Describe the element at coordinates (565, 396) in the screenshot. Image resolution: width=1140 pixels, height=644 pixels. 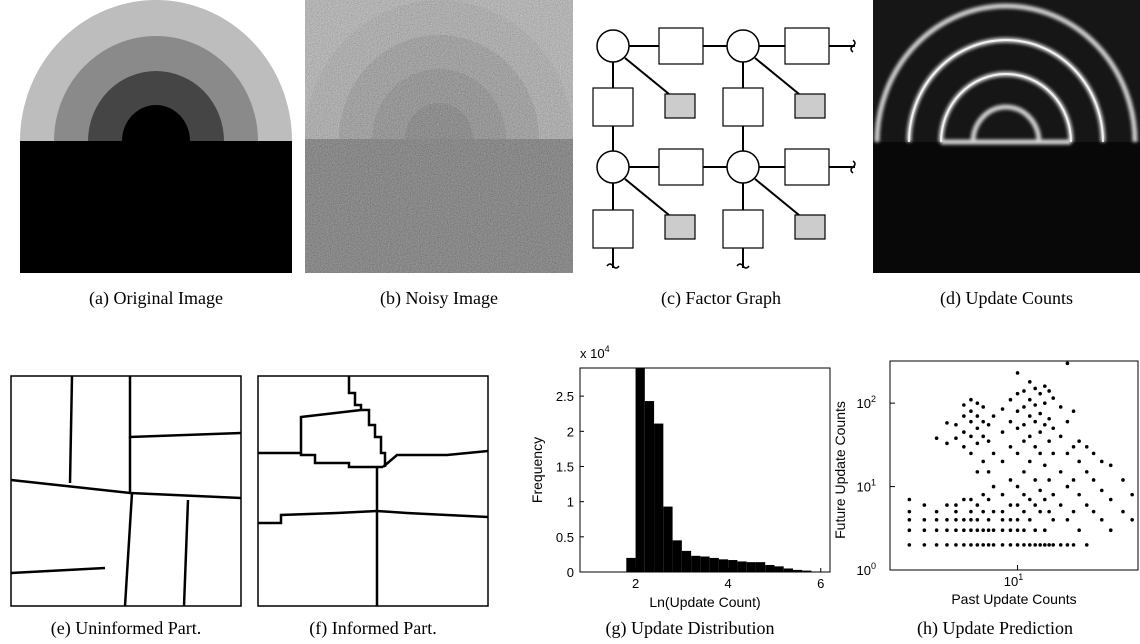
I see `hist-ytick-label: 2.5` at that location.